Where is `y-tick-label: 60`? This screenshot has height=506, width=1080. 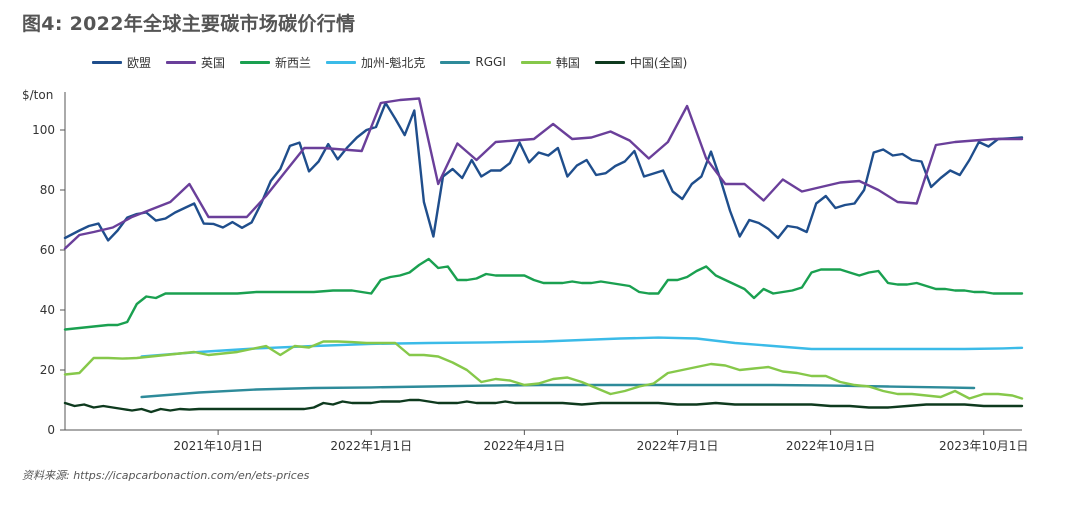
y-tick-label: 60 is located at coordinates (47, 250).